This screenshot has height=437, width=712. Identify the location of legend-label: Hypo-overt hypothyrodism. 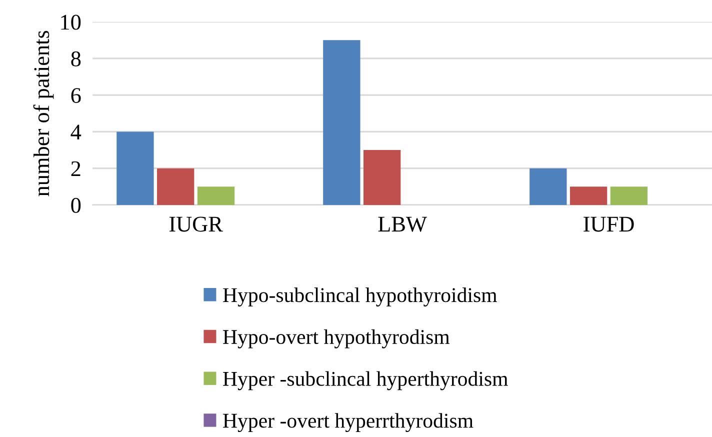
(336, 338).